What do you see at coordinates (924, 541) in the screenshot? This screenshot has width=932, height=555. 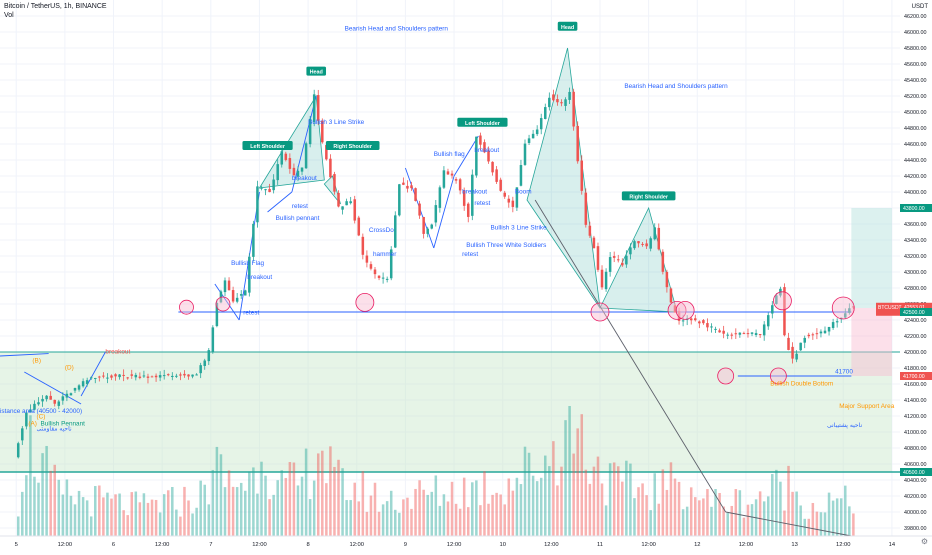 I see `settings-icon: ⚙` at bounding box center [924, 541].